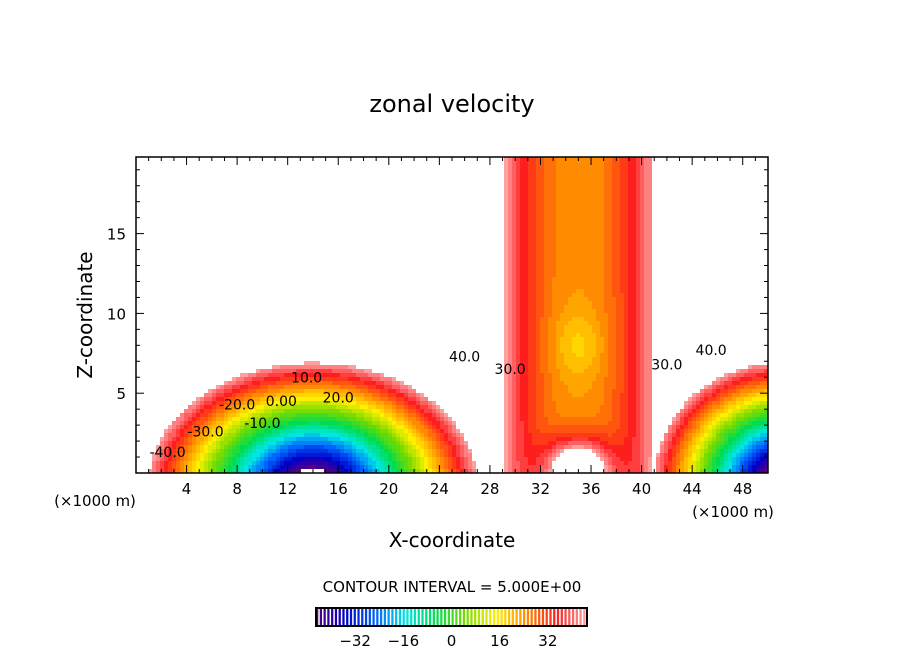  Describe the element at coordinates (403, 641) in the screenshot. I see `colorbar-tick-label: −16` at that location.